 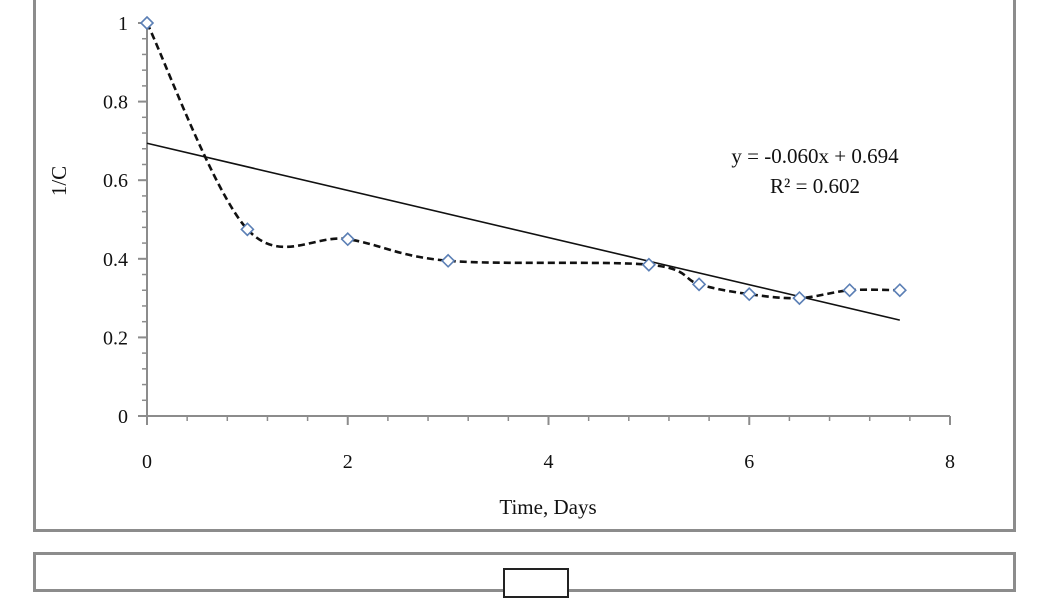 I want to click on x-tick-label: 0, so click(x=147, y=462).